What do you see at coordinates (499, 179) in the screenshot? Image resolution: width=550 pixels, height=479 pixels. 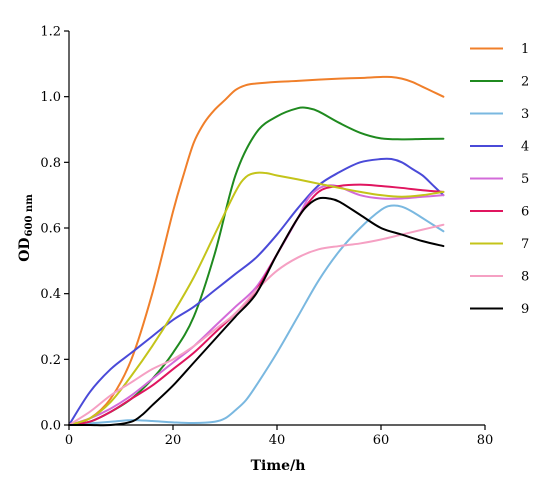 I see `legend: 1 2 3 4 5 6 7 8 9` at bounding box center [499, 179].